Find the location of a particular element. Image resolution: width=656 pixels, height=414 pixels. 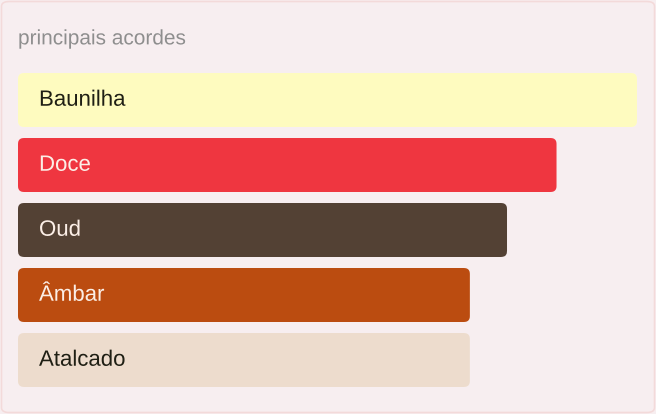

y-tick-label: Baunilha is located at coordinates (83, 98).